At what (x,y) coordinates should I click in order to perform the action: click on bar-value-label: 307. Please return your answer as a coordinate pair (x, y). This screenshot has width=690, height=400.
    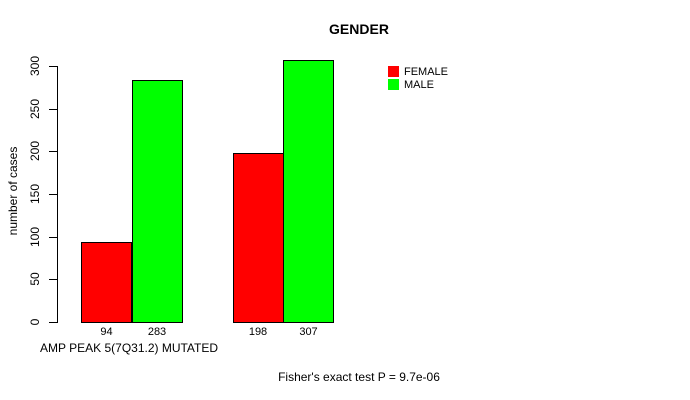
    Looking at the image, I should click on (308, 332).